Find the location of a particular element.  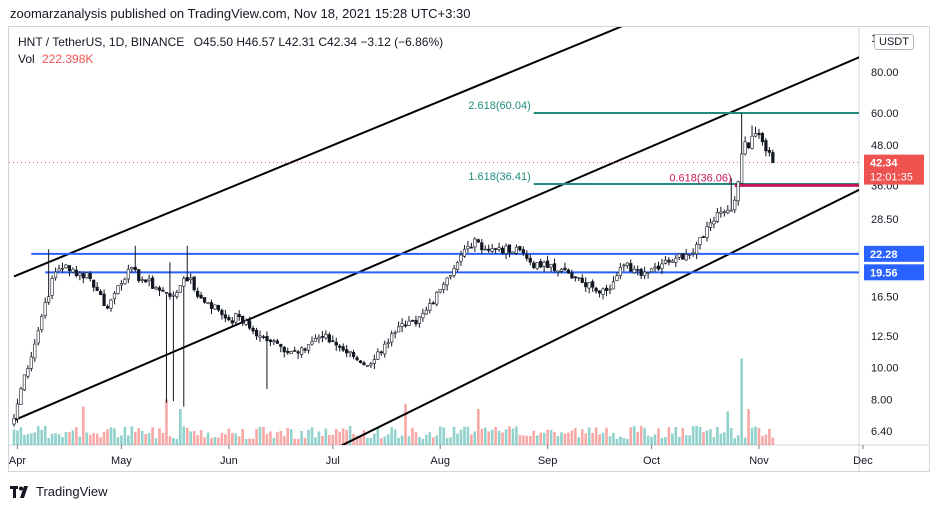

price-tick-label: 28.50 is located at coordinates (885, 220).